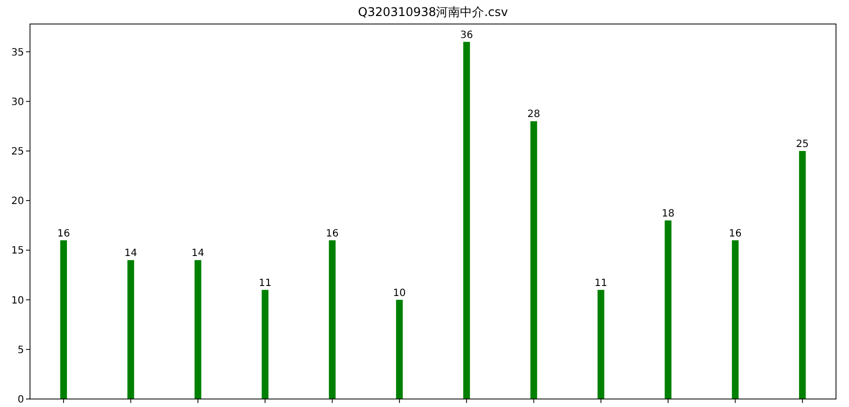 This screenshot has height=407, width=849. What do you see at coordinates (21, 400) in the screenshot?
I see `y-tick-label: 0` at bounding box center [21, 400].